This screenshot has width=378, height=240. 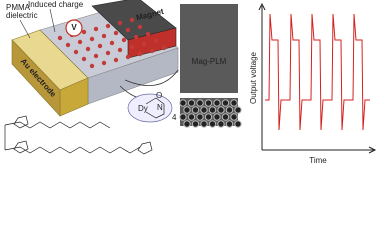 What do you see at coordinates (160, 107) in the screenshot?
I see `nitrogen-label: N` at bounding box center [160, 107].